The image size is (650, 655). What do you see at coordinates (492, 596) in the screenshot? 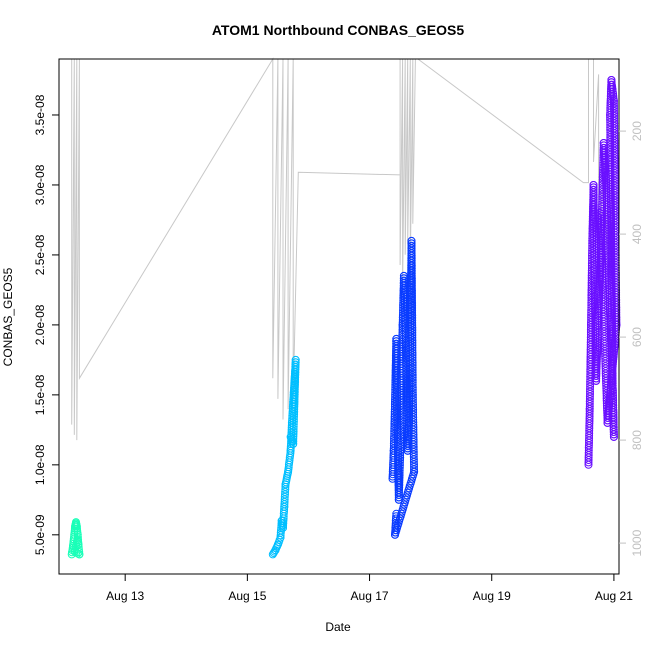
I see `x-tick-label: Aug 19` at bounding box center [492, 596].